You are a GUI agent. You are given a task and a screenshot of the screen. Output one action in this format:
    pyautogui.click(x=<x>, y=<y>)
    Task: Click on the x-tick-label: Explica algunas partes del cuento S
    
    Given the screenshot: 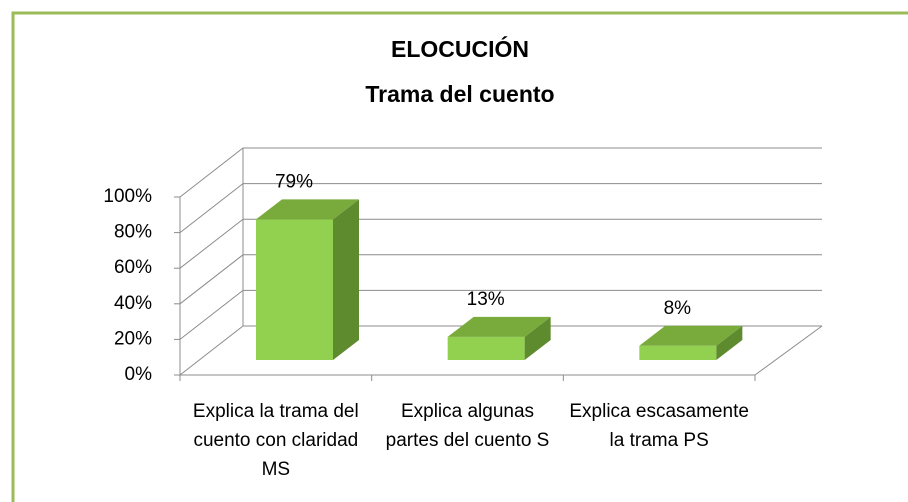 What is the action you would take?
    pyautogui.click(x=467, y=426)
    